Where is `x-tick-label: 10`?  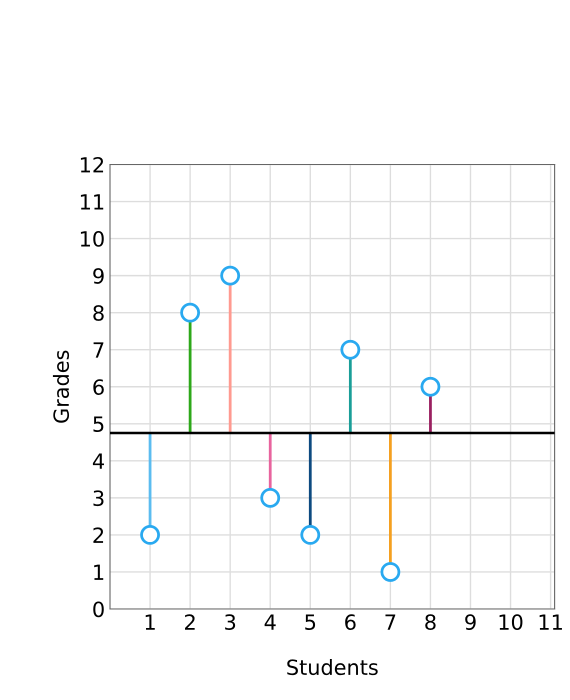
x-tick-label: 10 is located at coordinates (511, 622).